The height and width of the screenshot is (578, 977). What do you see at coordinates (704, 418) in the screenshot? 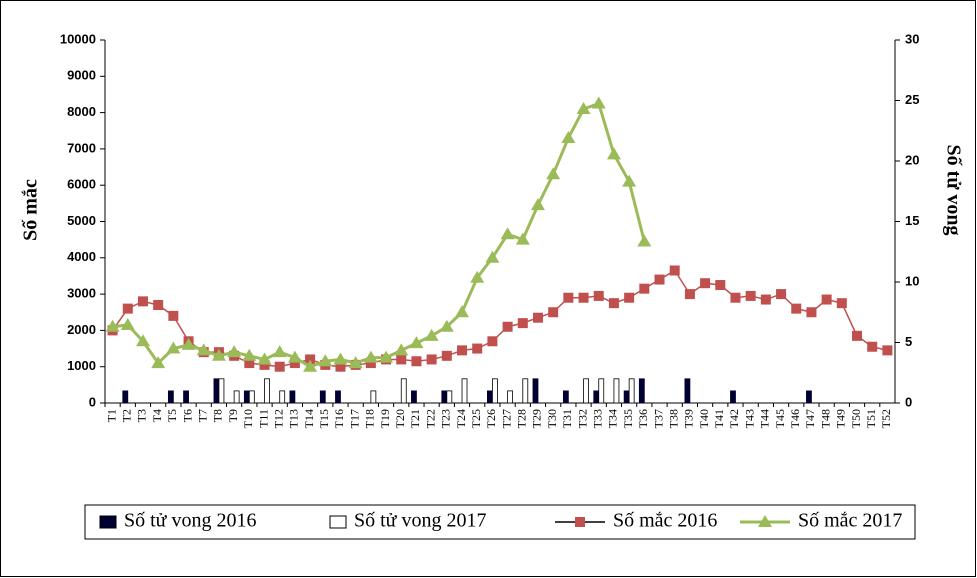
I see `x-tick-label: T40` at bounding box center [704, 418].